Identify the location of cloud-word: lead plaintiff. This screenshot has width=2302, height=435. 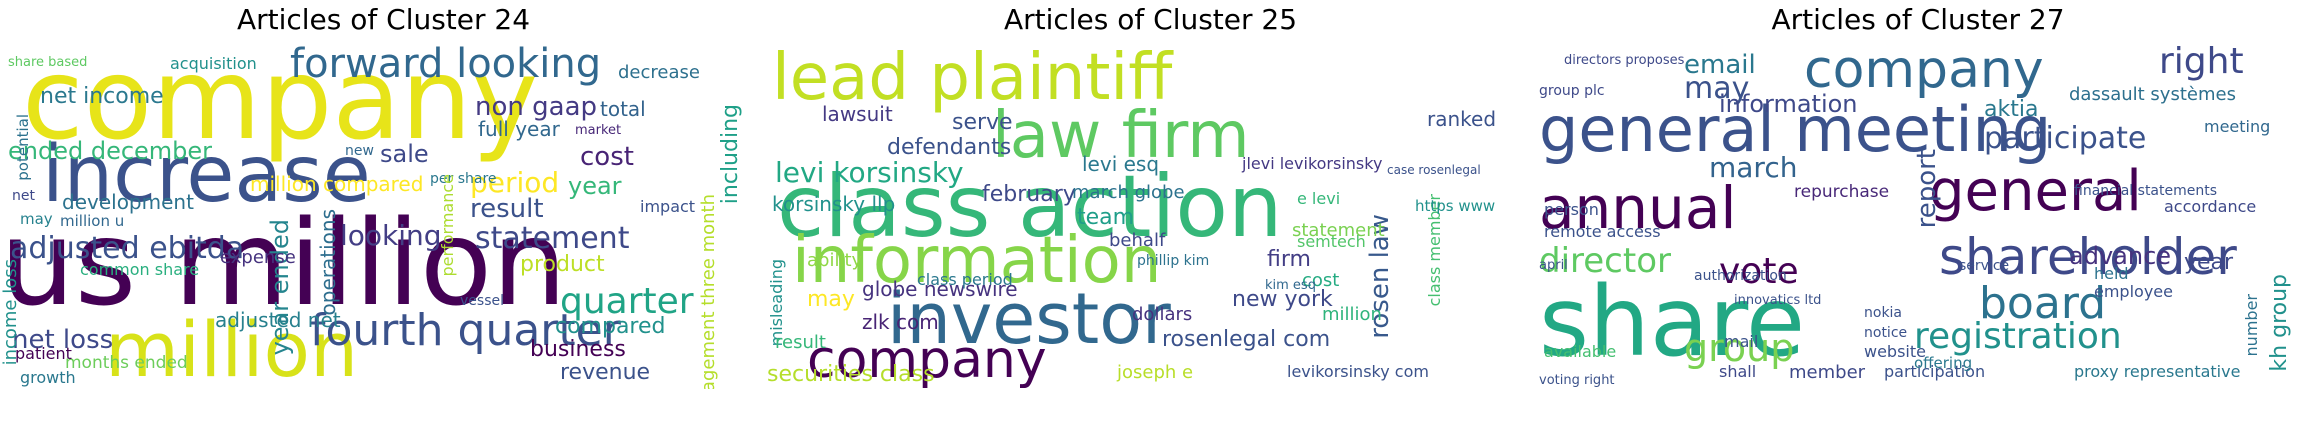
(972, 79).